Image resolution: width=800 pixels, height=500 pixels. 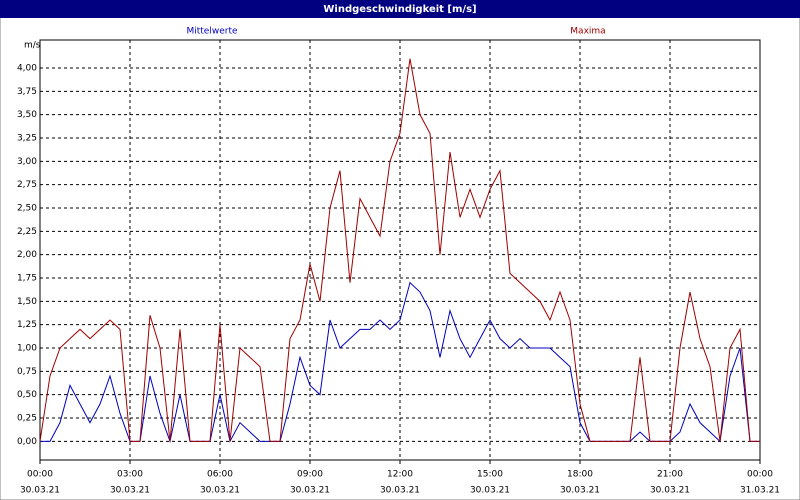 What do you see at coordinates (27, 185) in the screenshot?
I see `y-tick-label: 2,75` at bounding box center [27, 185].